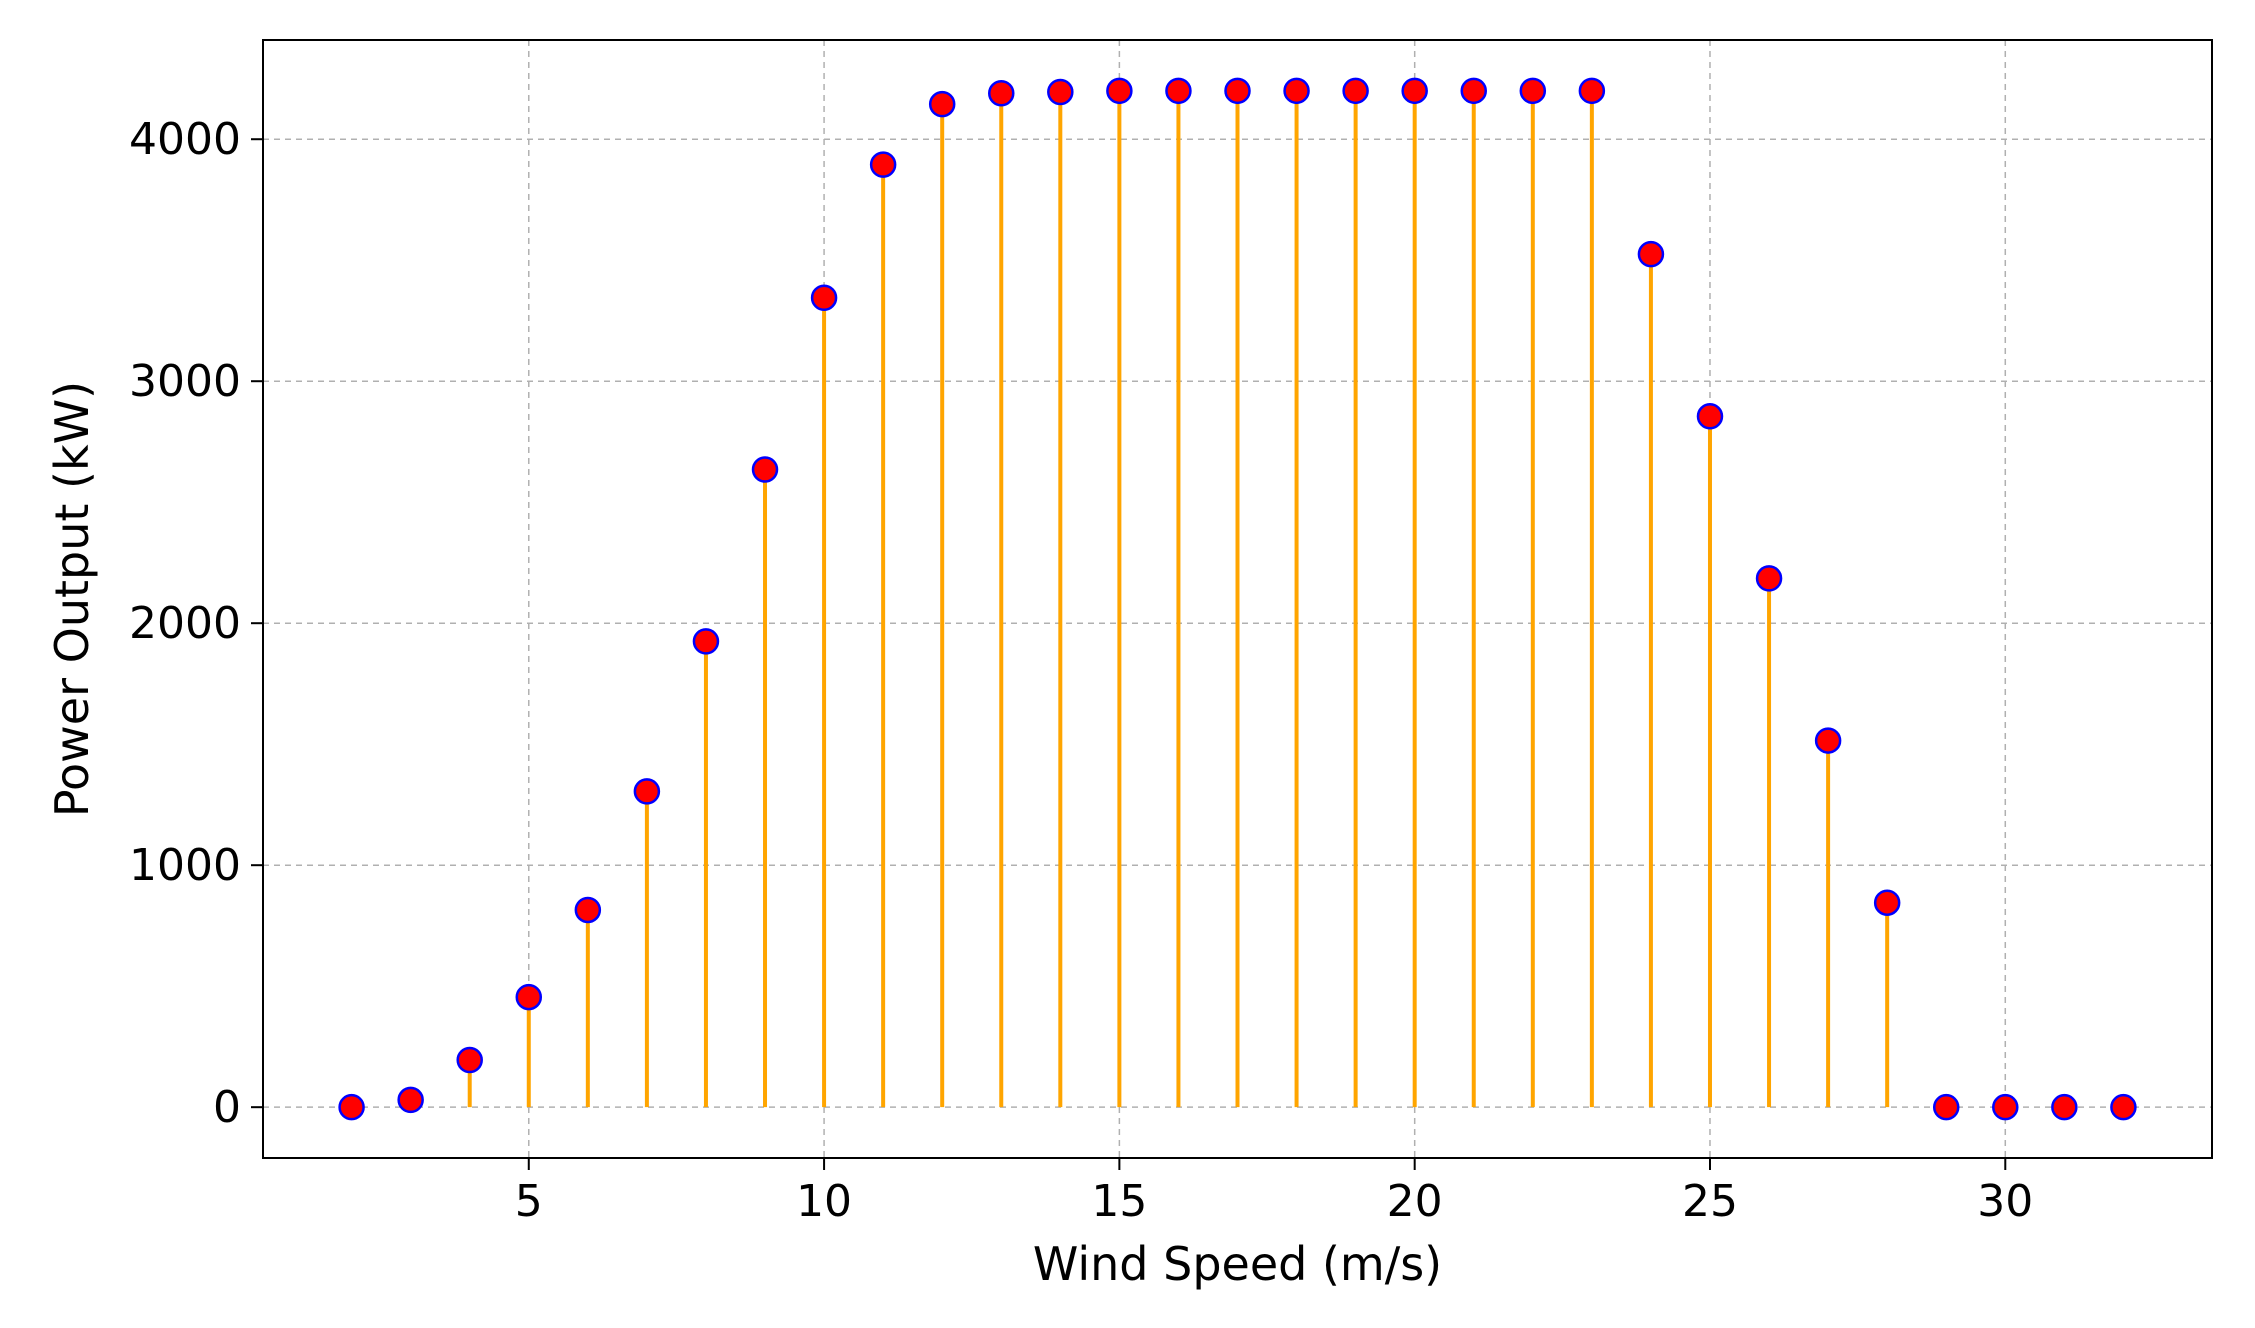 This screenshot has width=2255, height=1328. I want to click on x-tick-label: 5, so click(529, 1201).